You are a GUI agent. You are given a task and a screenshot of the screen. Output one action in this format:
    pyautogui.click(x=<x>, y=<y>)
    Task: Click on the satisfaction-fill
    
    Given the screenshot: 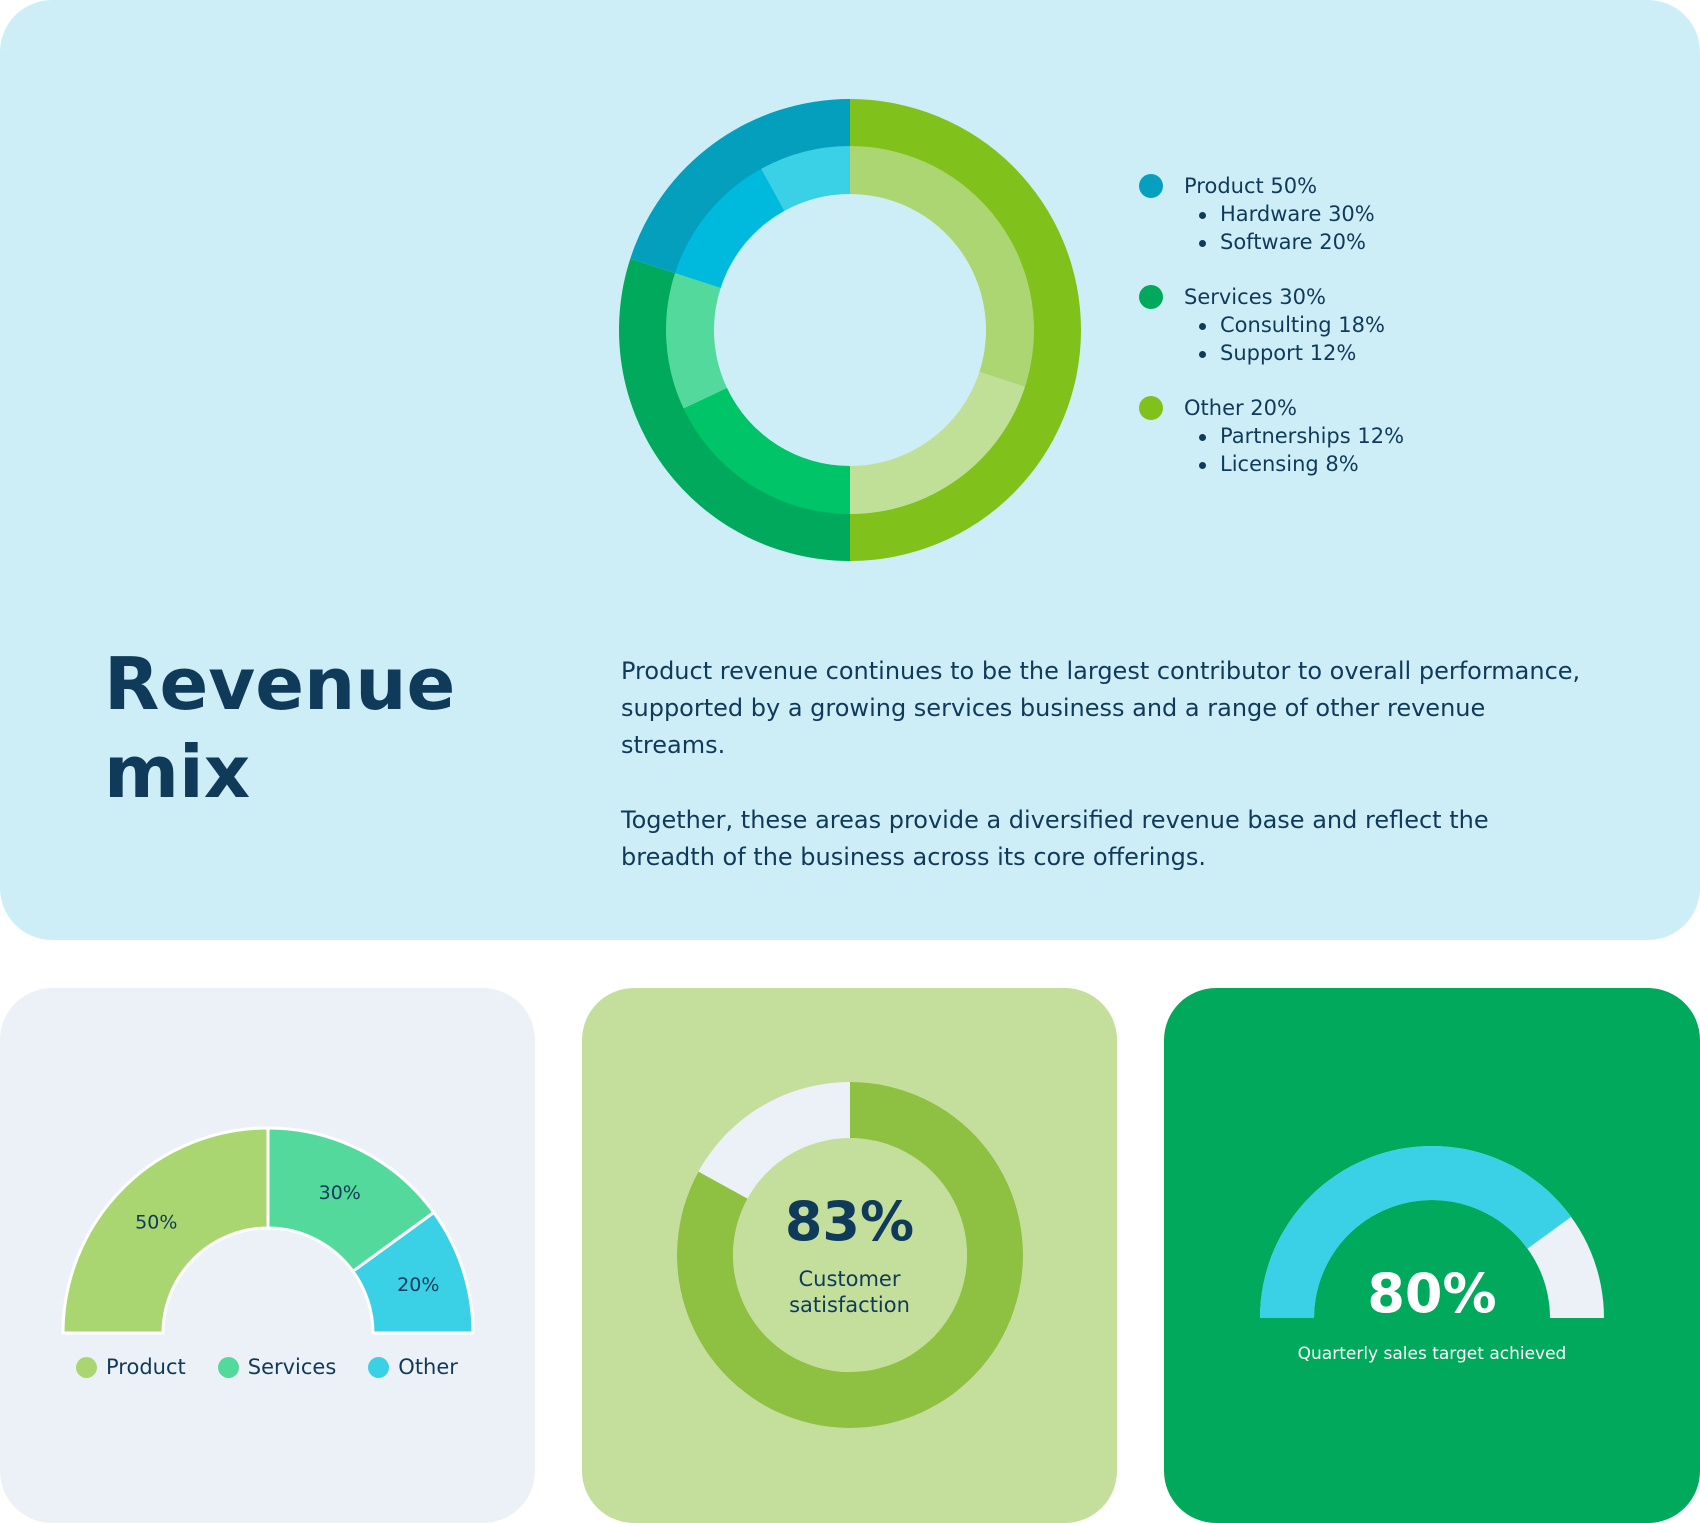 What is the action you would take?
    pyautogui.click(x=850, y=1255)
    